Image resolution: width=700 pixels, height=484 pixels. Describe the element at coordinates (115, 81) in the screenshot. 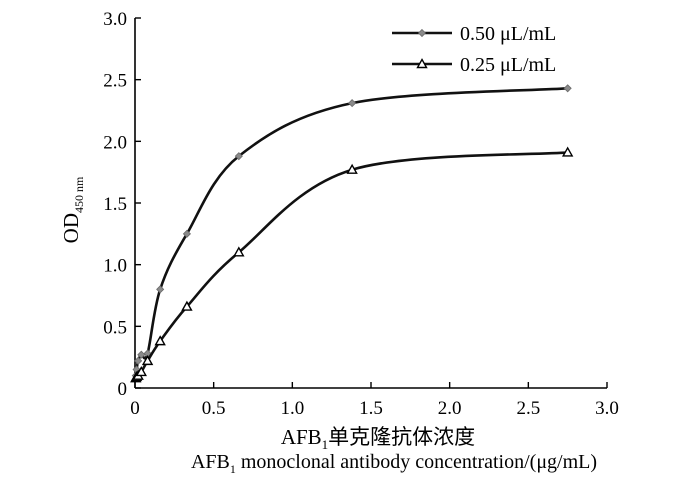

I see `y-tick-label: 2.5` at that location.